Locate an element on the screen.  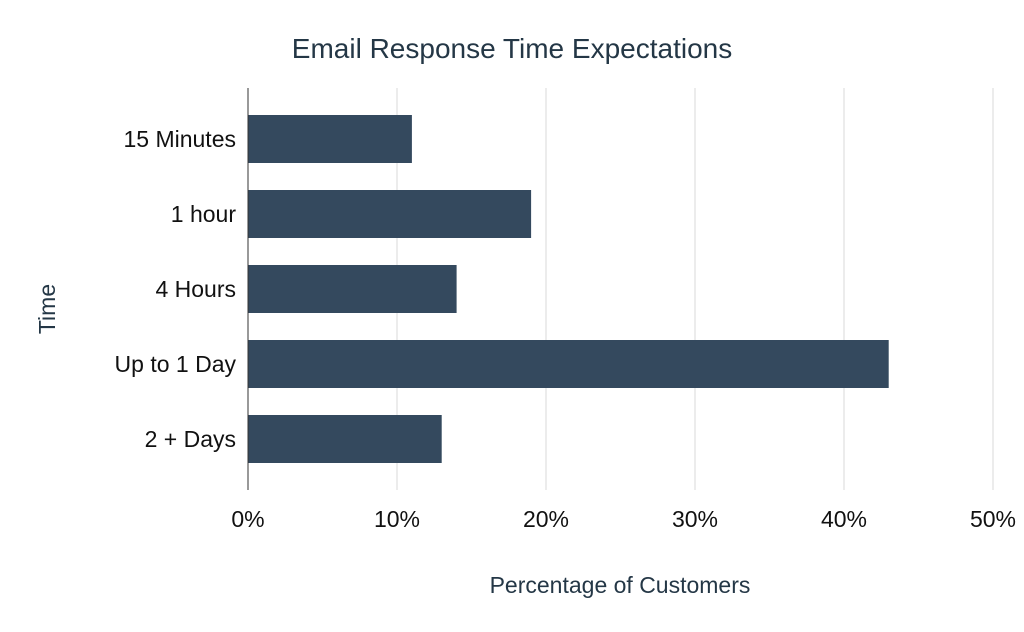
x-tick-labels: 0% 10% 20% 30% 40% 50% is located at coordinates (623, 519).